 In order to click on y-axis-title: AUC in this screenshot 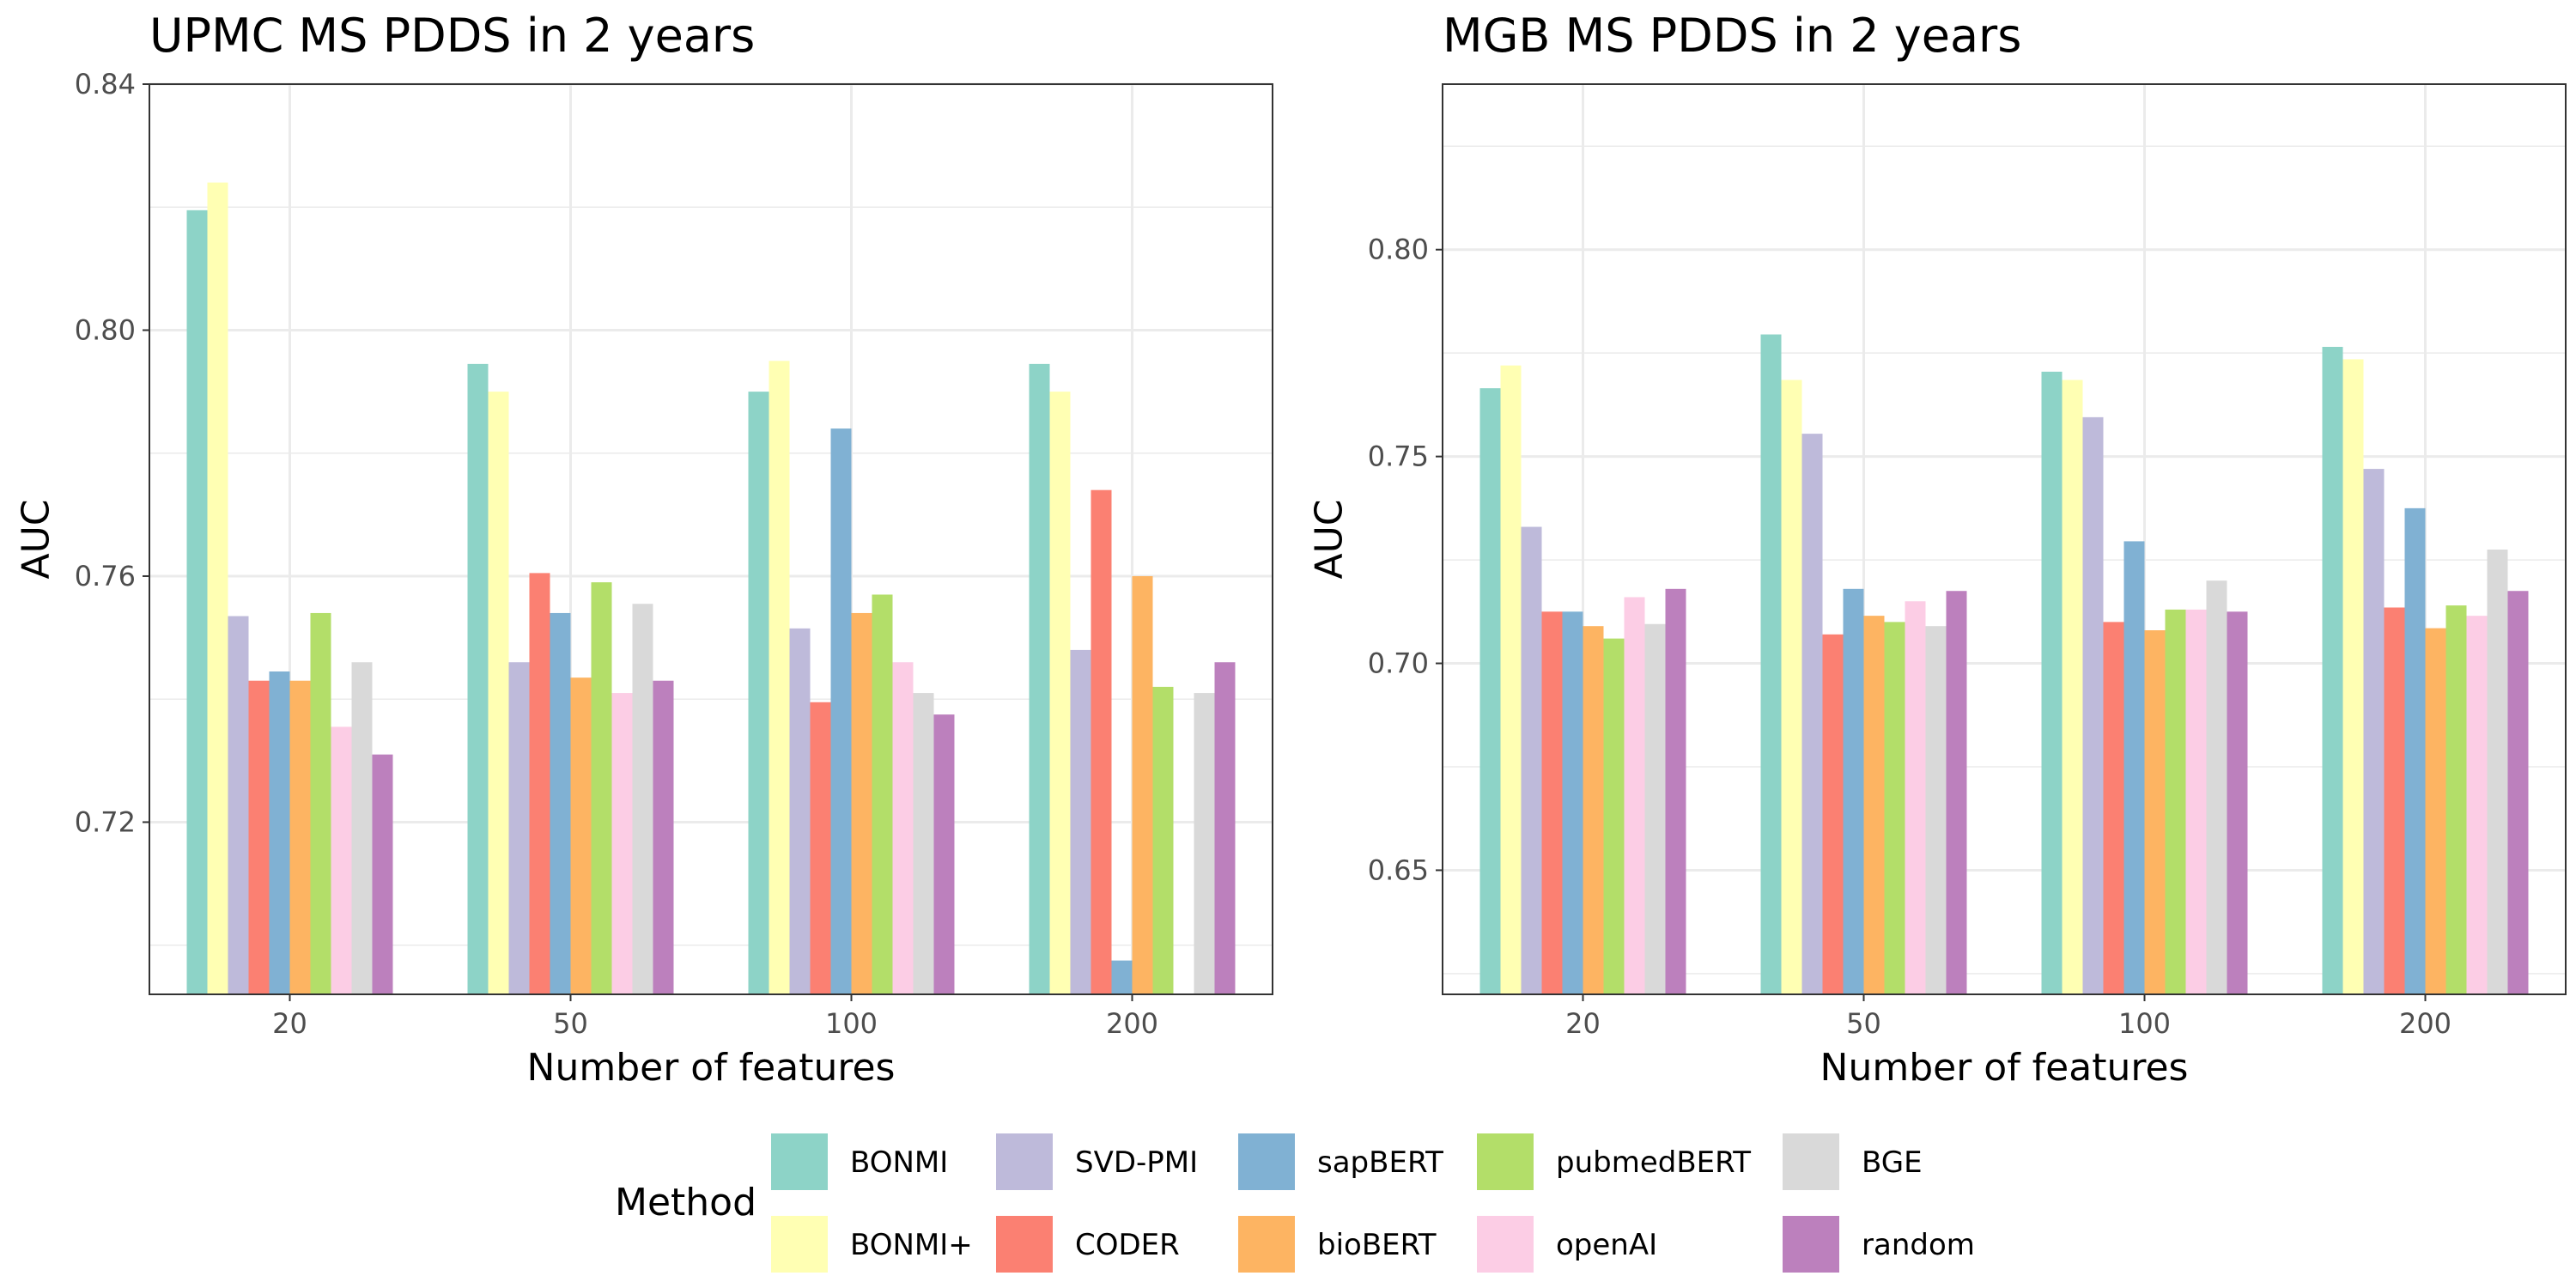, I will do `click(1330, 539)`.